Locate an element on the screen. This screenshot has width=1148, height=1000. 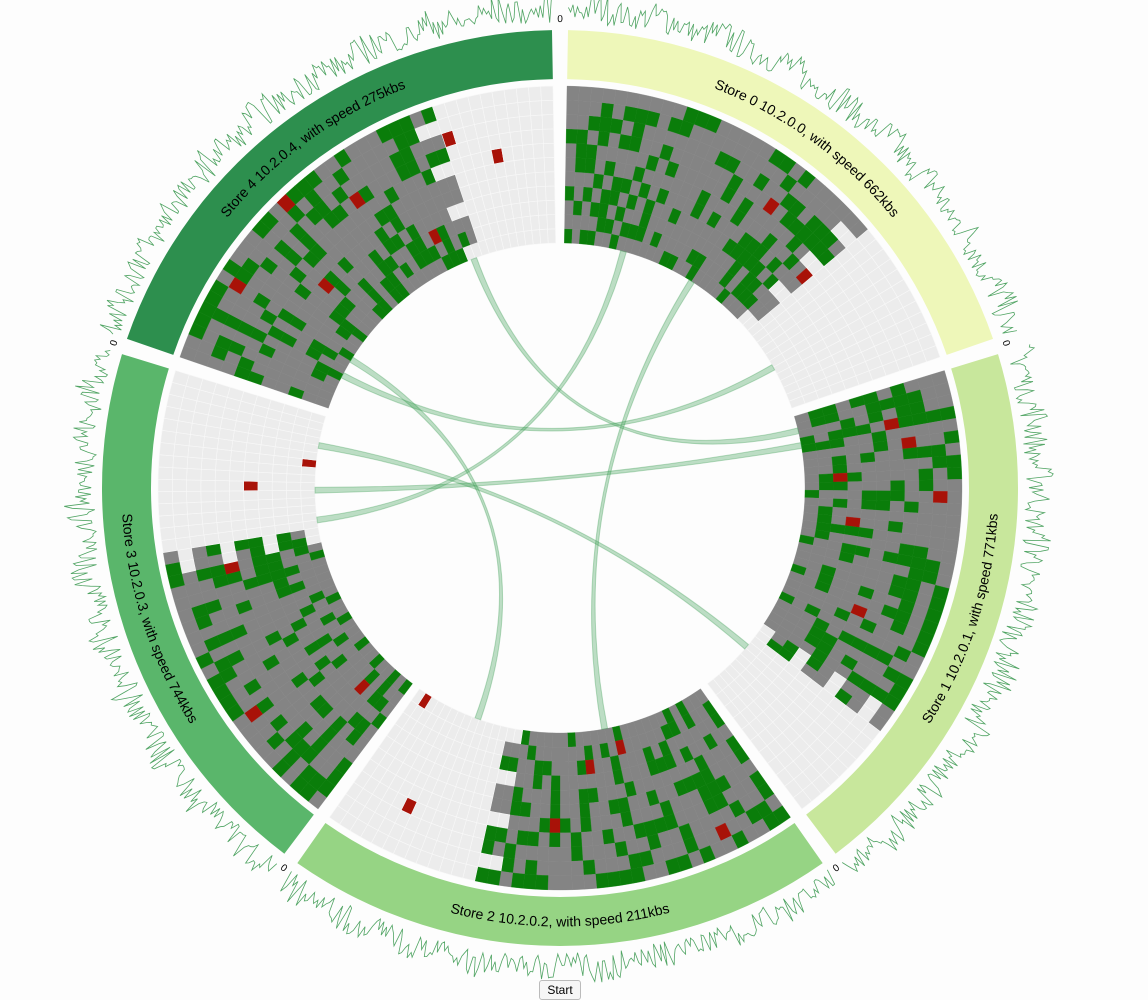
axis-zero-label: 0 is located at coordinates (560, 19).